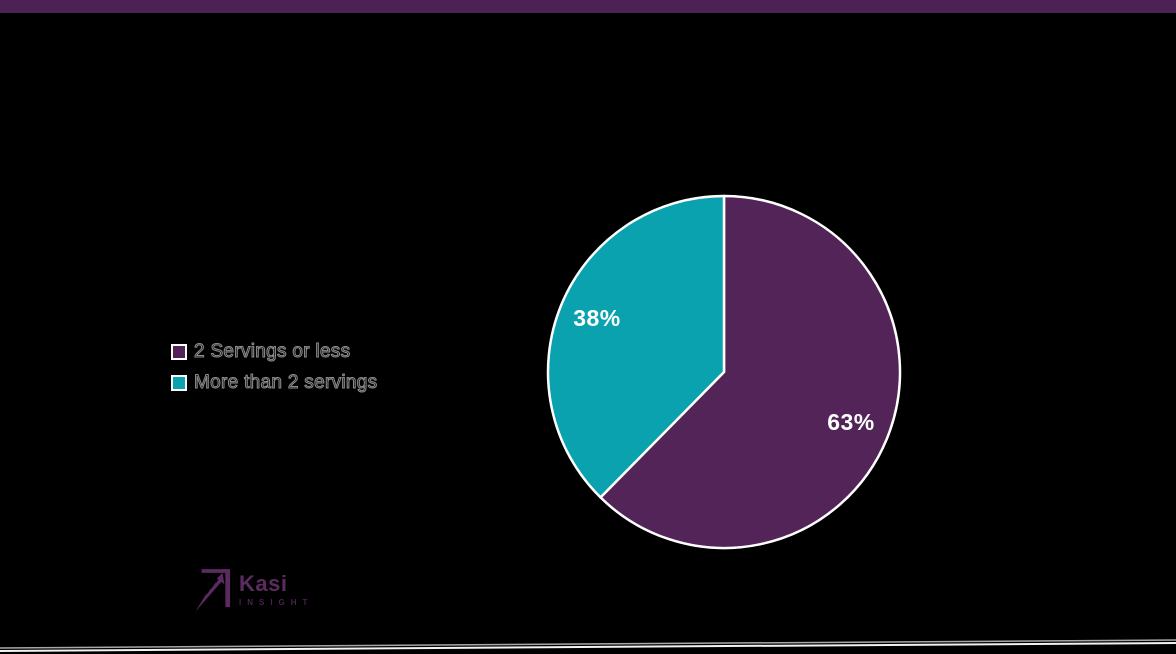  I want to click on legend-item-more-than-2-servings: More than 2 servings, so click(274, 383).